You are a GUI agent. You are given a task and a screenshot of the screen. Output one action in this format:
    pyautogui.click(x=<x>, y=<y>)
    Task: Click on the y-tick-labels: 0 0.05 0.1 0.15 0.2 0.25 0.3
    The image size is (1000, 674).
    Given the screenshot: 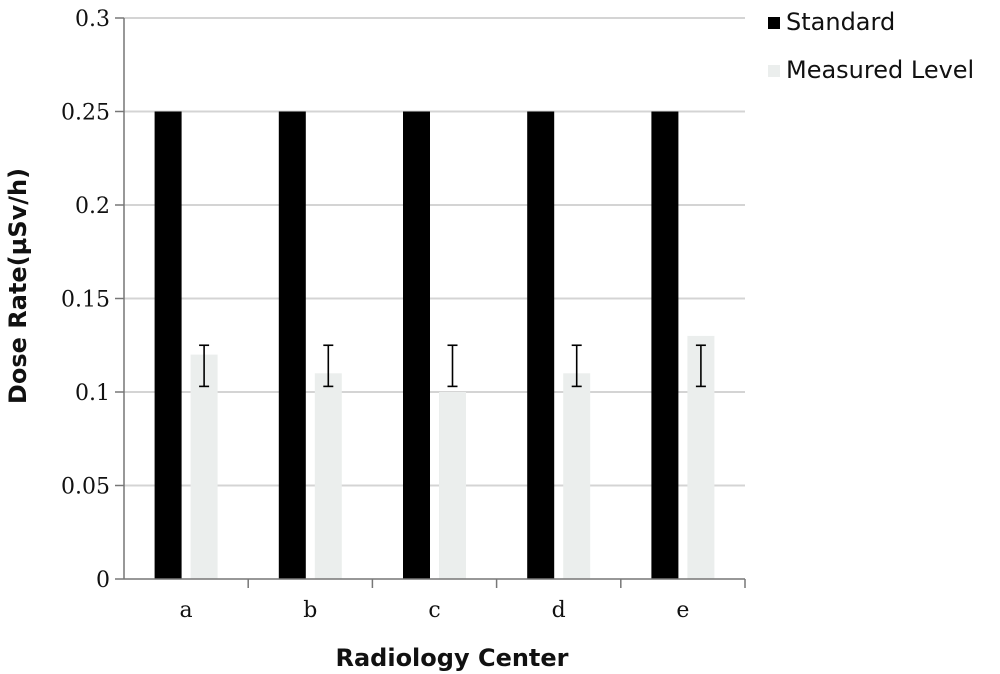 What is the action you would take?
    pyautogui.click(x=85, y=300)
    